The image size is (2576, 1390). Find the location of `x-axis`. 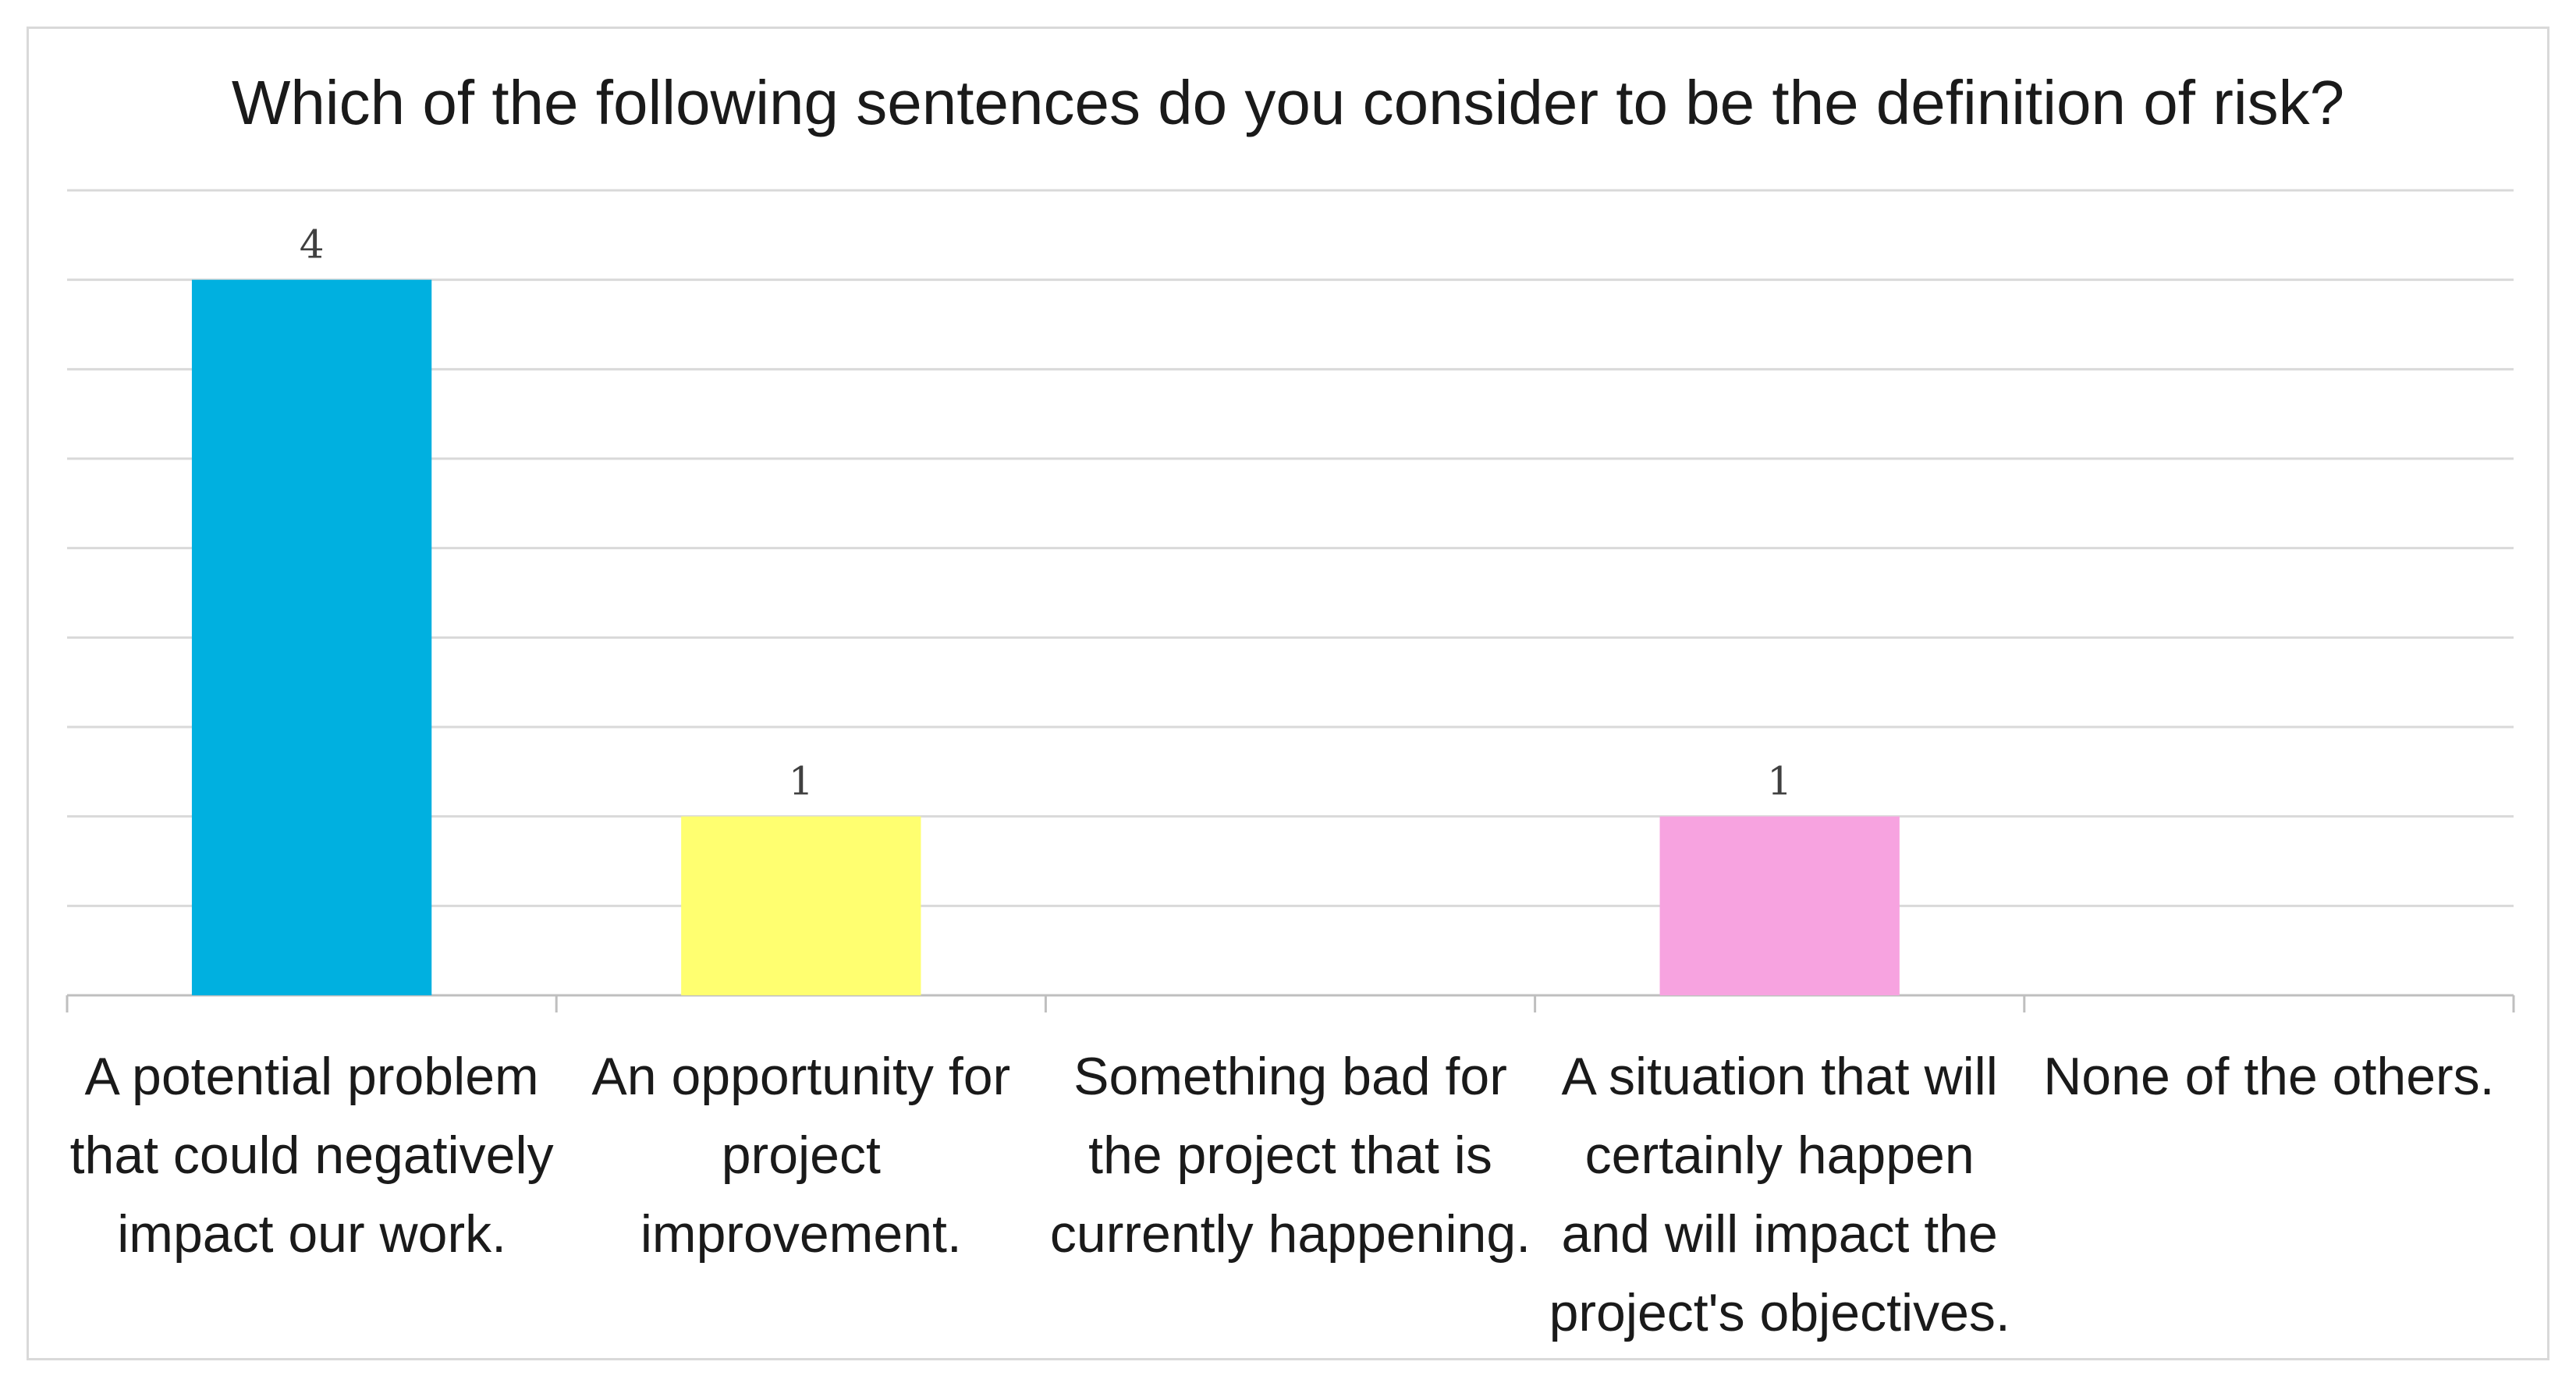

x-axis is located at coordinates (1290, 1003).